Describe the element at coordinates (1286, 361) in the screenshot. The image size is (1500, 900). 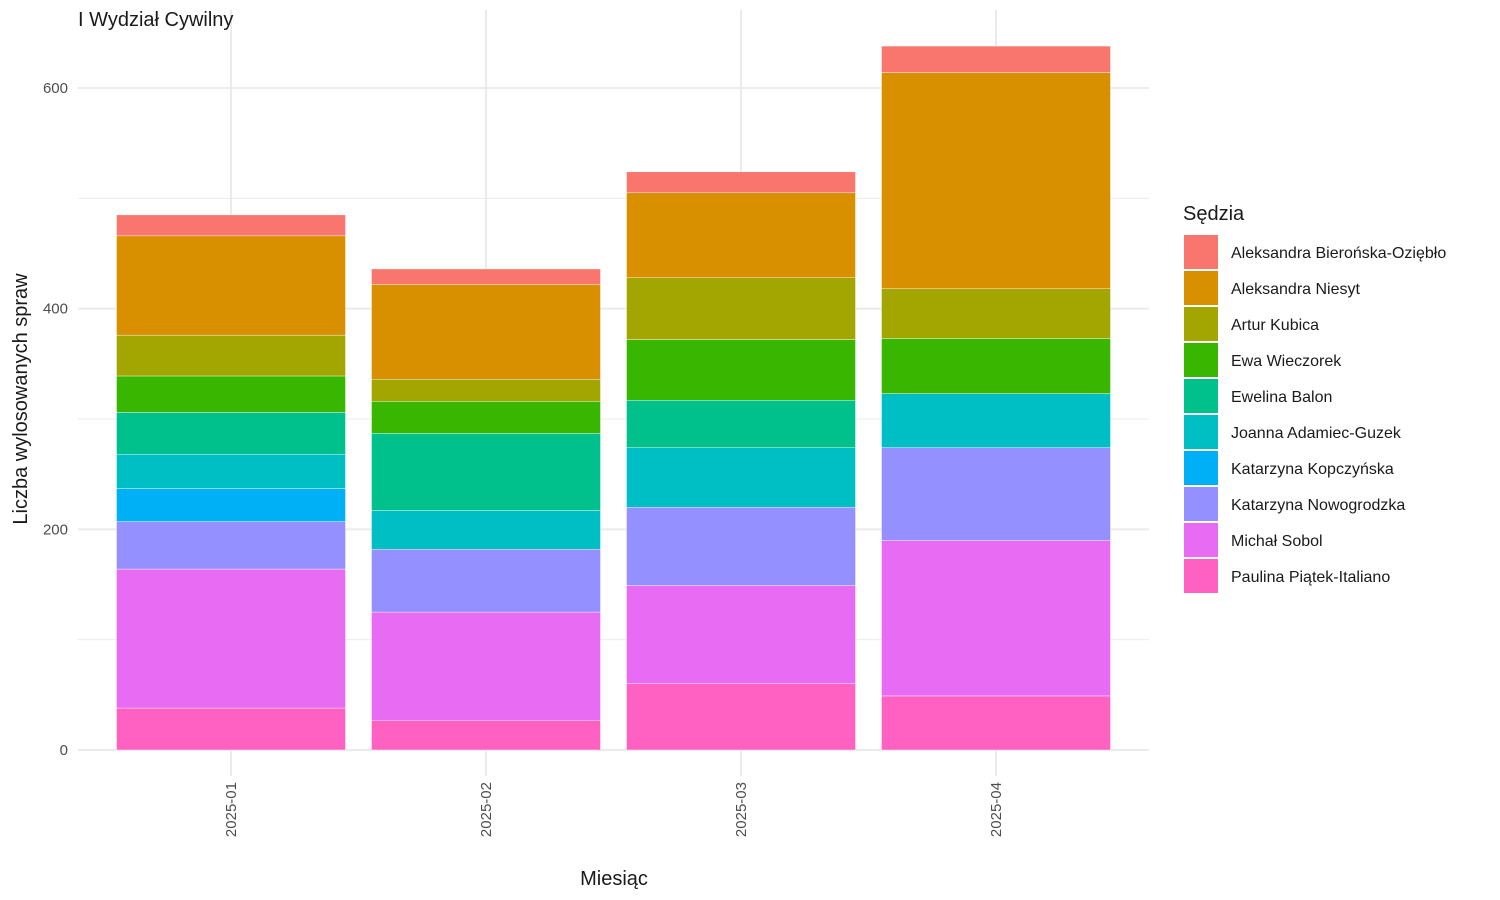
I see `legend-label: Ewa Wieczorek` at that location.